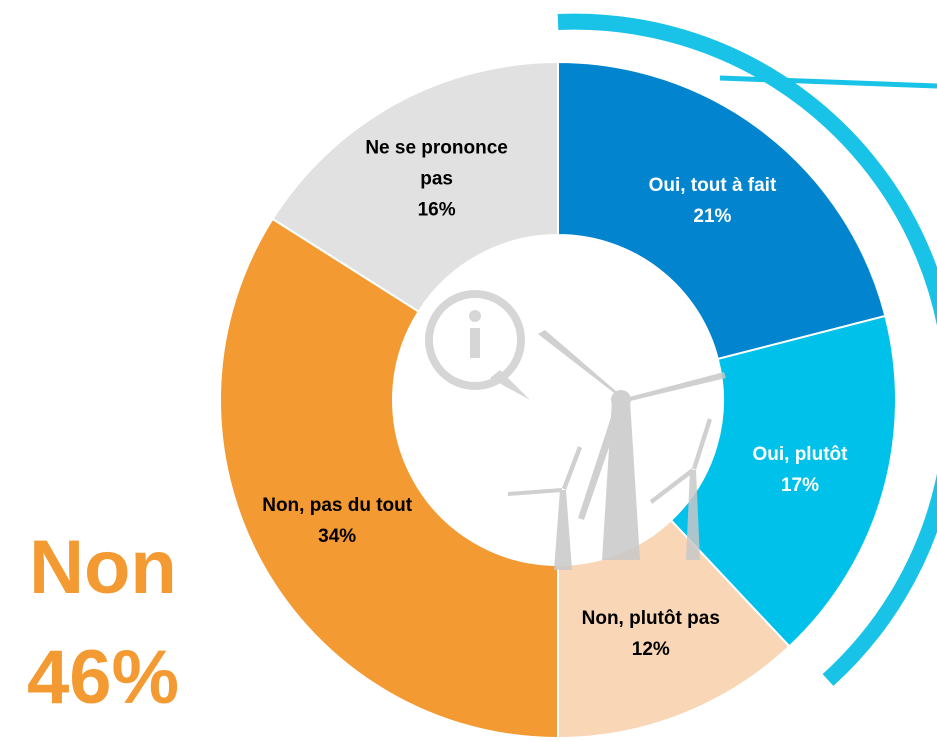  I want to click on value-label: 21%, so click(712, 216).